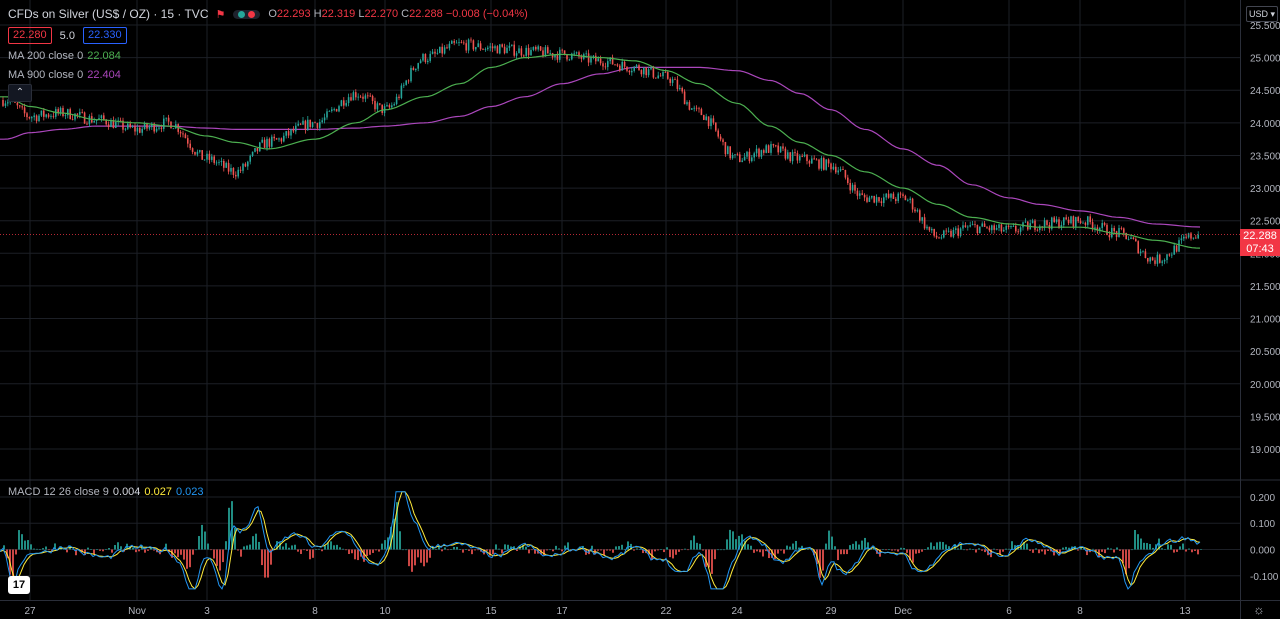 This screenshot has width=1280, height=619. Describe the element at coordinates (20, 93) in the screenshot. I see `chevron-up-icon: ⌃` at that location.